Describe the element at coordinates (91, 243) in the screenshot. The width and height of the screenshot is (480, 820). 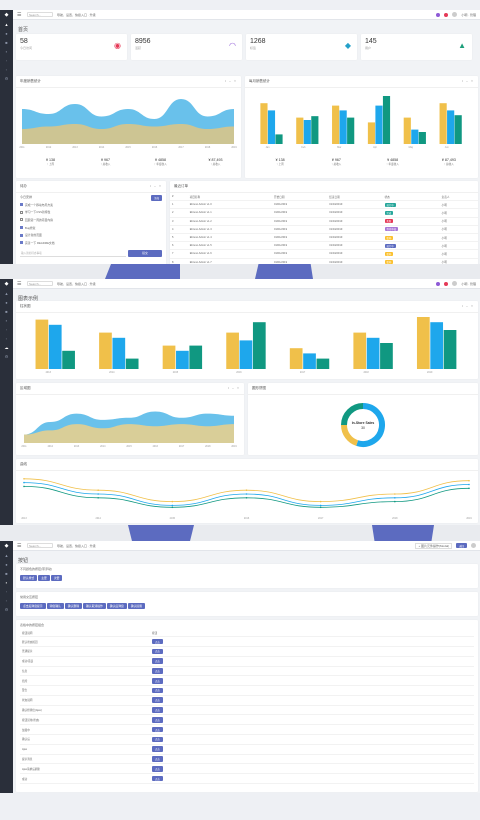
I see `todo-item: 完善一下 README文档` at that location.